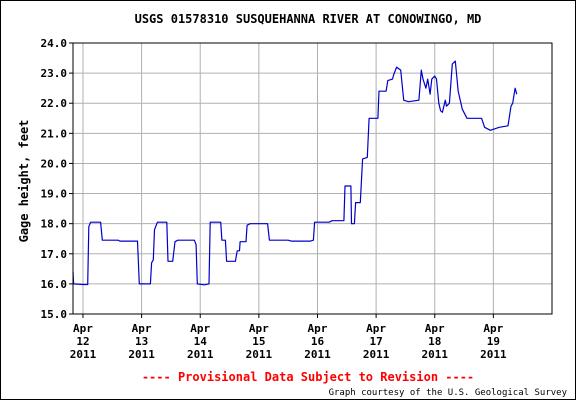 This screenshot has width=576, height=404. I want to click on y-tick-label: 15.0, so click(54, 314).